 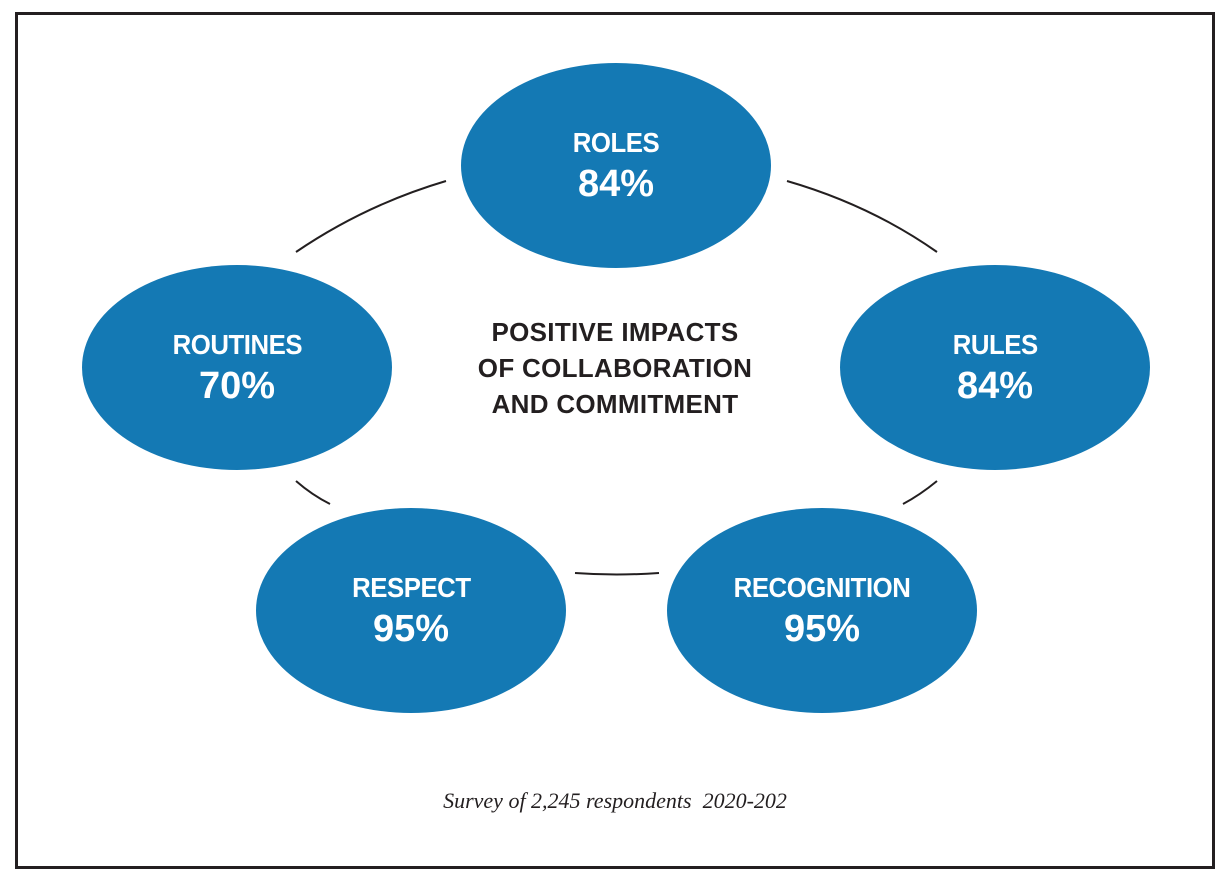 I want to click on node-rules: RULES 84%, so click(x=995, y=367).